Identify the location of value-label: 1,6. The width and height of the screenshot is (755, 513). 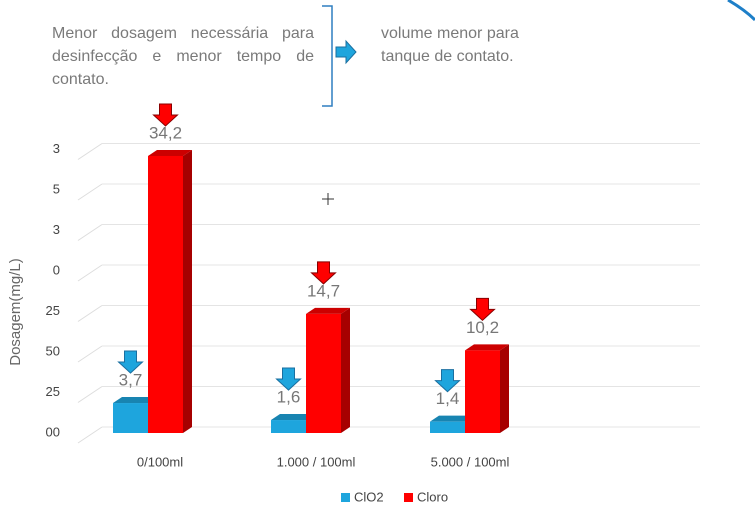
(289, 397).